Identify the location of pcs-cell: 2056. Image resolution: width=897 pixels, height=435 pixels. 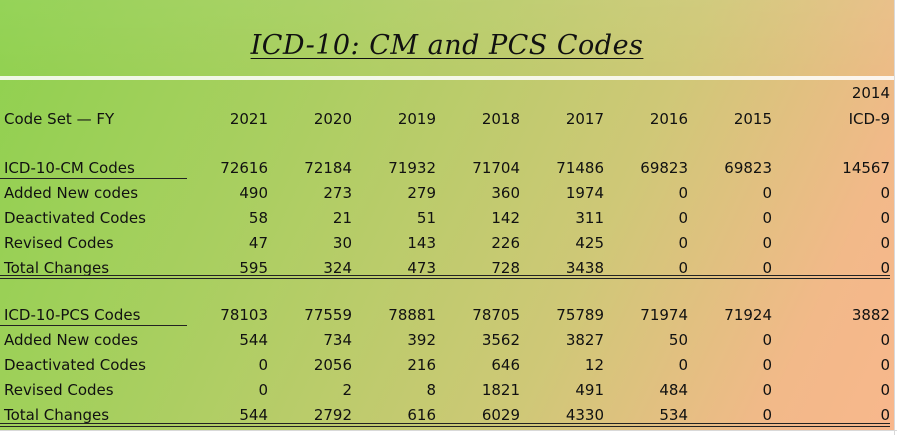
(332, 365).